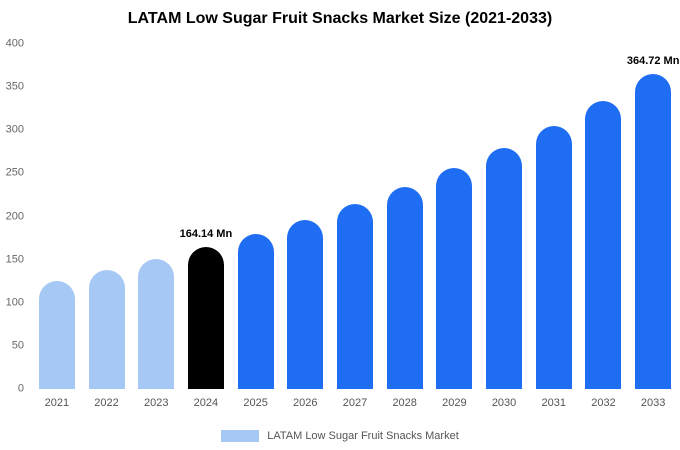 The width and height of the screenshot is (680, 450). What do you see at coordinates (355, 403) in the screenshot?
I see `x-axis-tick-label: 2027` at bounding box center [355, 403].